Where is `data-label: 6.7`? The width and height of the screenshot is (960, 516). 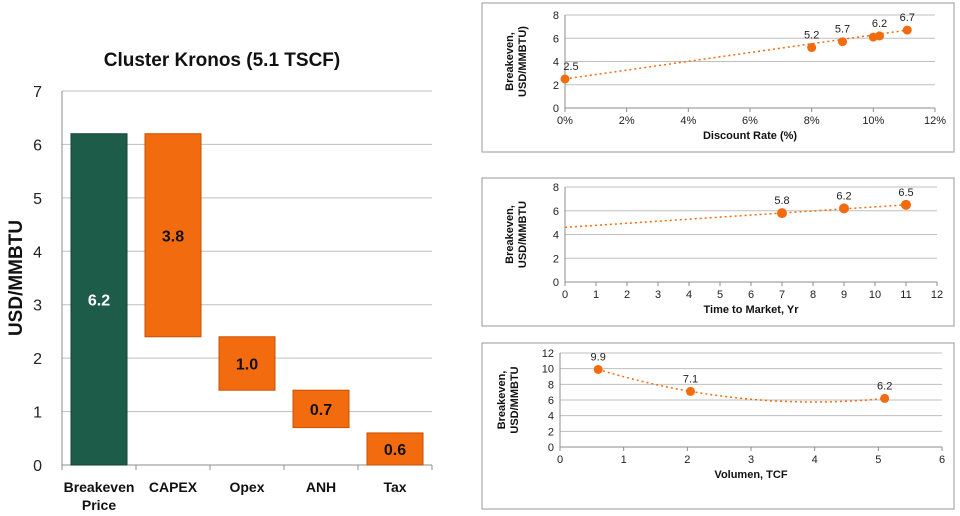 data-label: 6.7 is located at coordinates (907, 18).